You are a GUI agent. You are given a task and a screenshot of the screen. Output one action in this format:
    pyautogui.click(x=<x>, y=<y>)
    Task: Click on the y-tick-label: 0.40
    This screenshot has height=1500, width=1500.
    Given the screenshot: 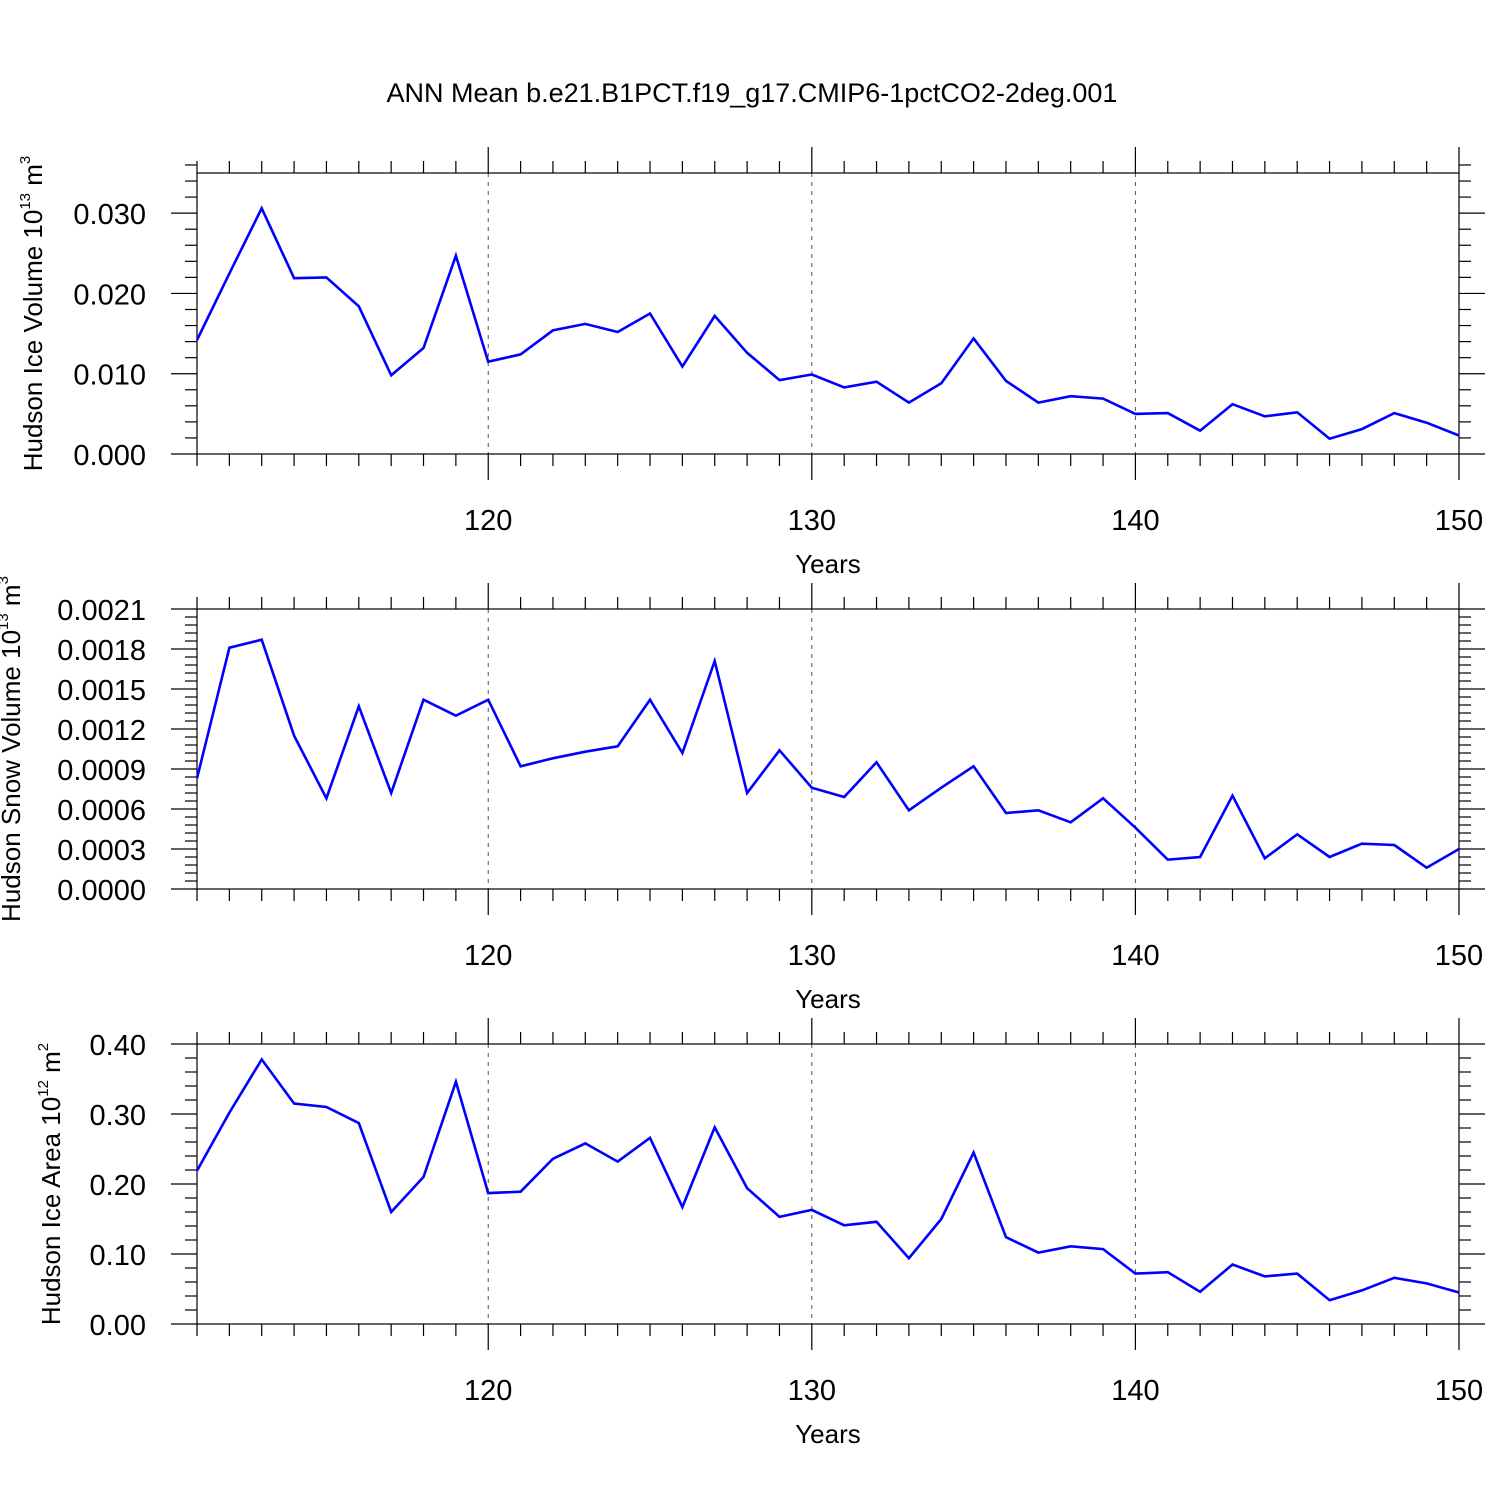 What is the action you would take?
    pyautogui.click(x=118, y=1046)
    